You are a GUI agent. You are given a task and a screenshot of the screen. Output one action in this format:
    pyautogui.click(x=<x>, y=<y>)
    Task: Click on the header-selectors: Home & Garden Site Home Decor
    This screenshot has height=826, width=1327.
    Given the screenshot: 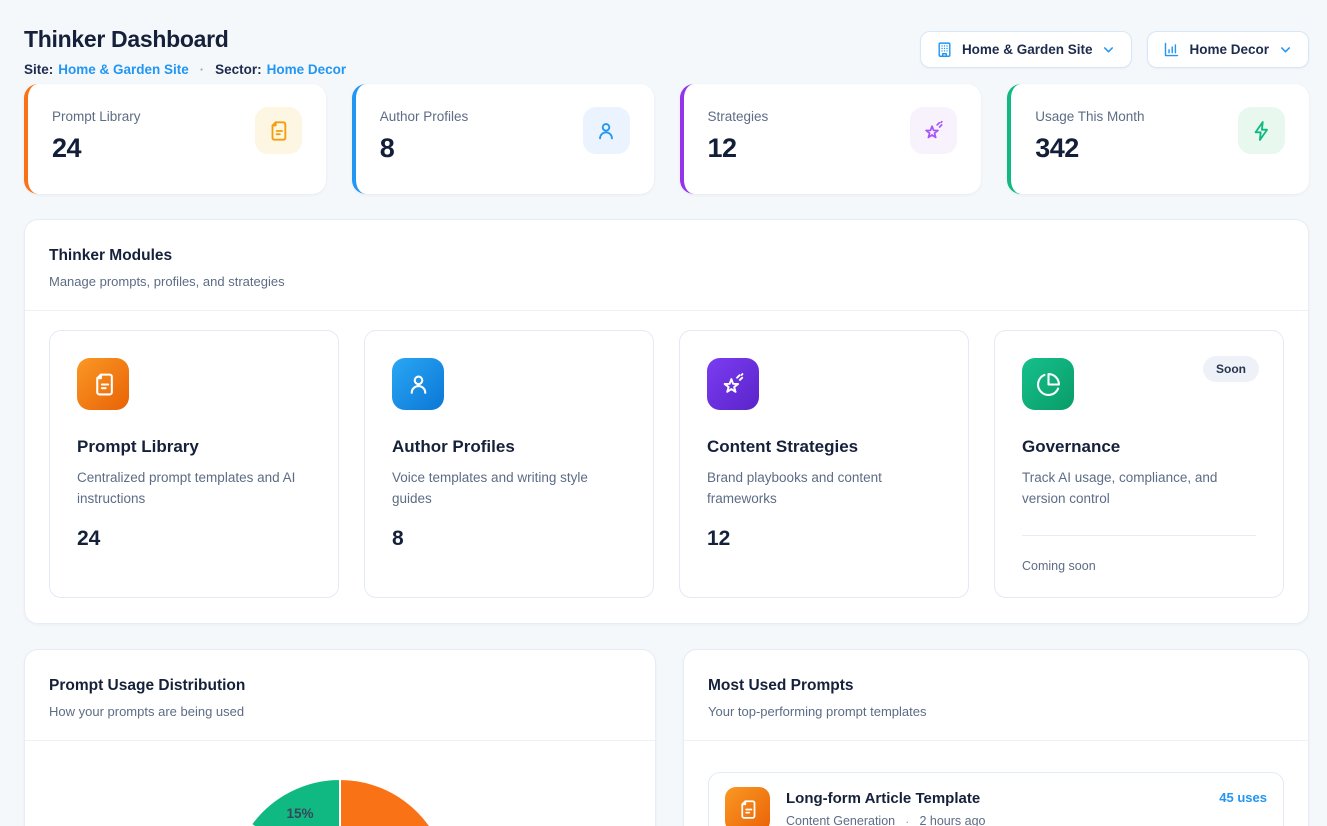 What is the action you would take?
    pyautogui.click(x=1114, y=49)
    